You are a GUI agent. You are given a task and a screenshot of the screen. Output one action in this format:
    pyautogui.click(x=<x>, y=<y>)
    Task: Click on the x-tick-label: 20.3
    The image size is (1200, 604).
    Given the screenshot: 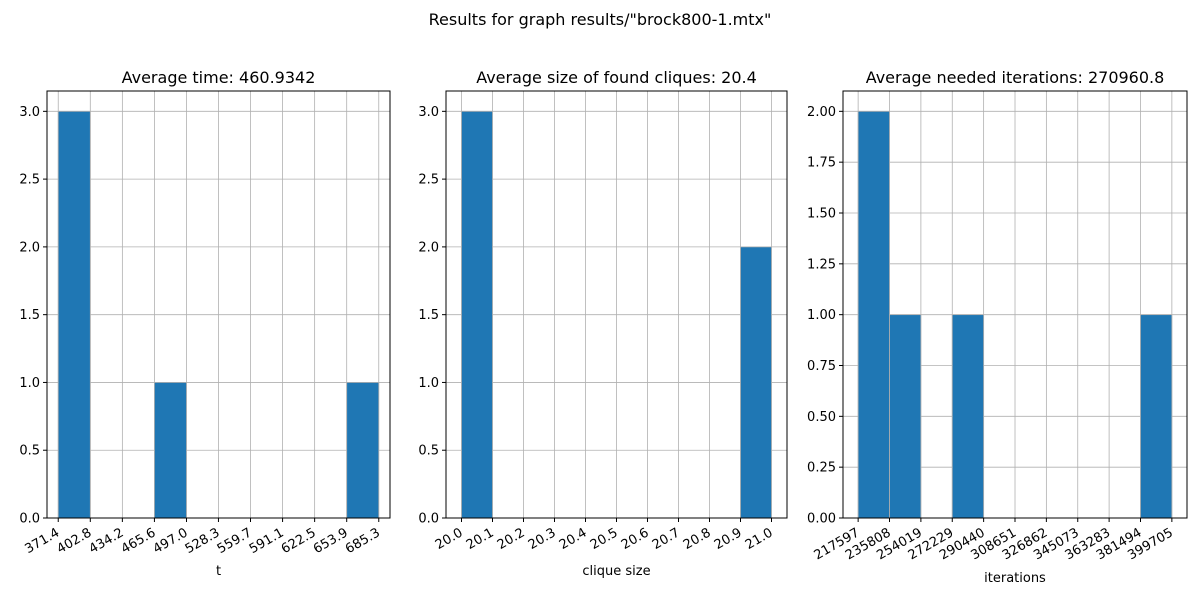 What is the action you would take?
    pyautogui.click(x=542, y=538)
    